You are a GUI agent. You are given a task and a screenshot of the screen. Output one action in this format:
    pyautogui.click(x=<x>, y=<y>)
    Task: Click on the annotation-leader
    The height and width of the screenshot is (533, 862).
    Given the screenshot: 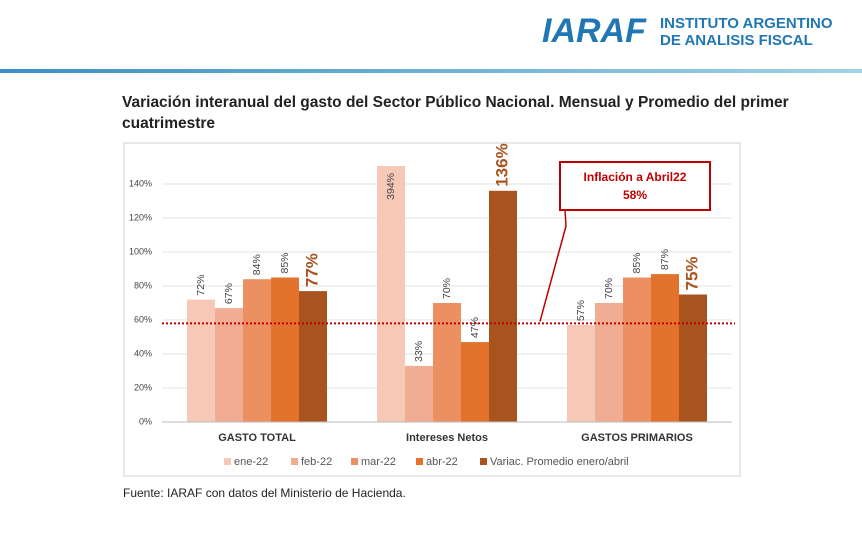 What is the action you would take?
    pyautogui.click(x=553, y=265)
    